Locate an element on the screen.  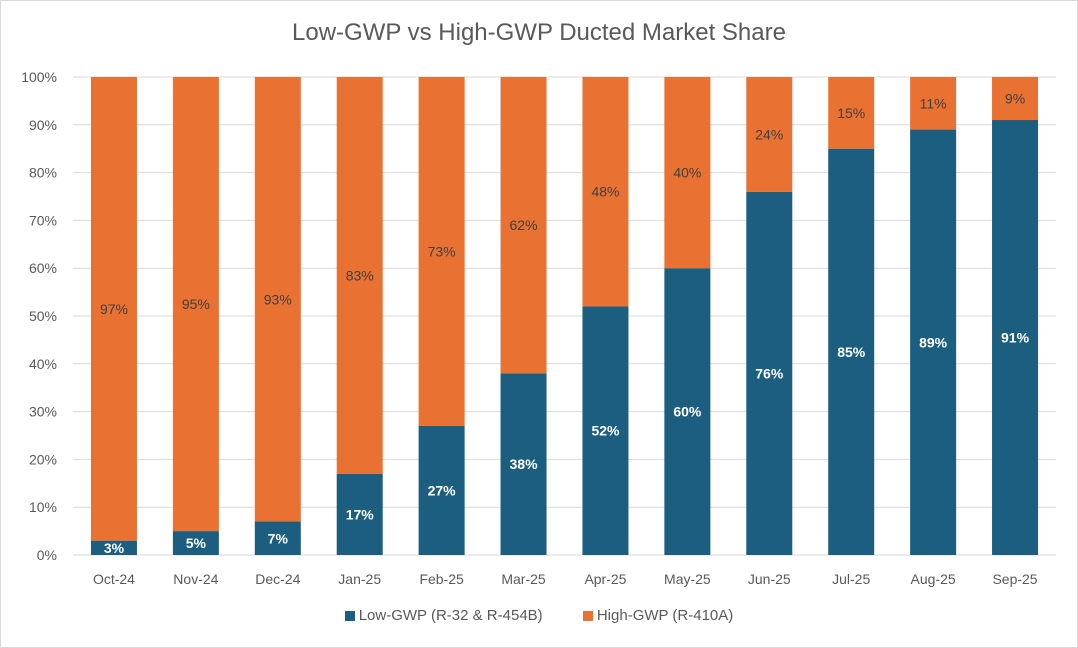
x-tick-label: Dec-24 is located at coordinates (277, 579).